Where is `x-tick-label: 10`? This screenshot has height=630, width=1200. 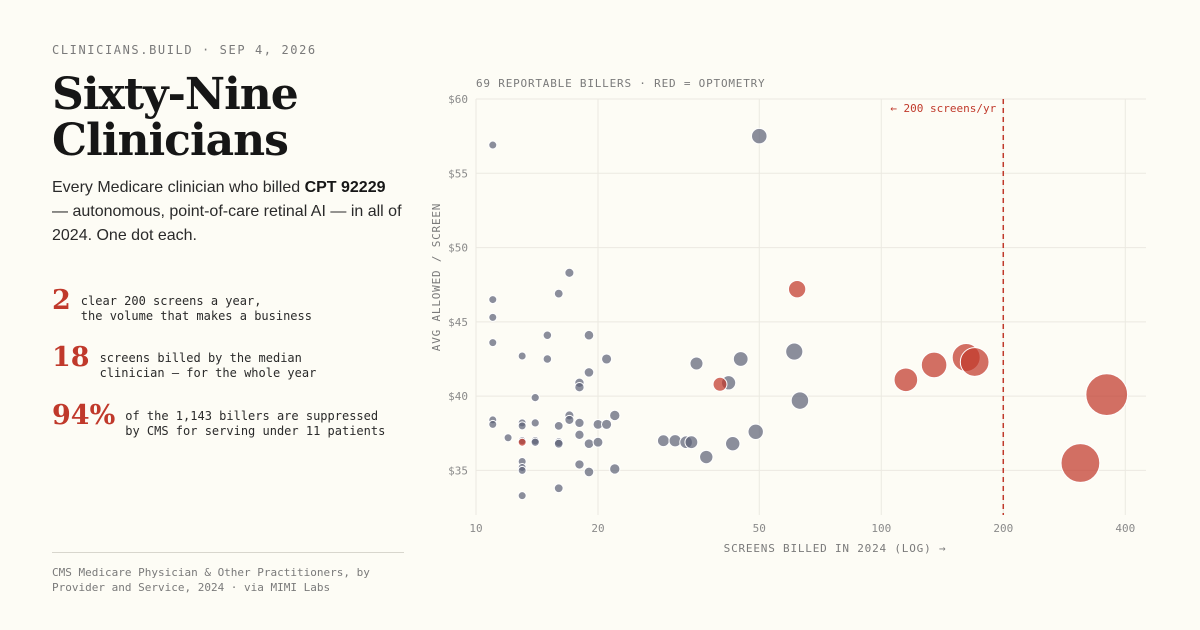
x-tick-label: 10 is located at coordinates (475, 528).